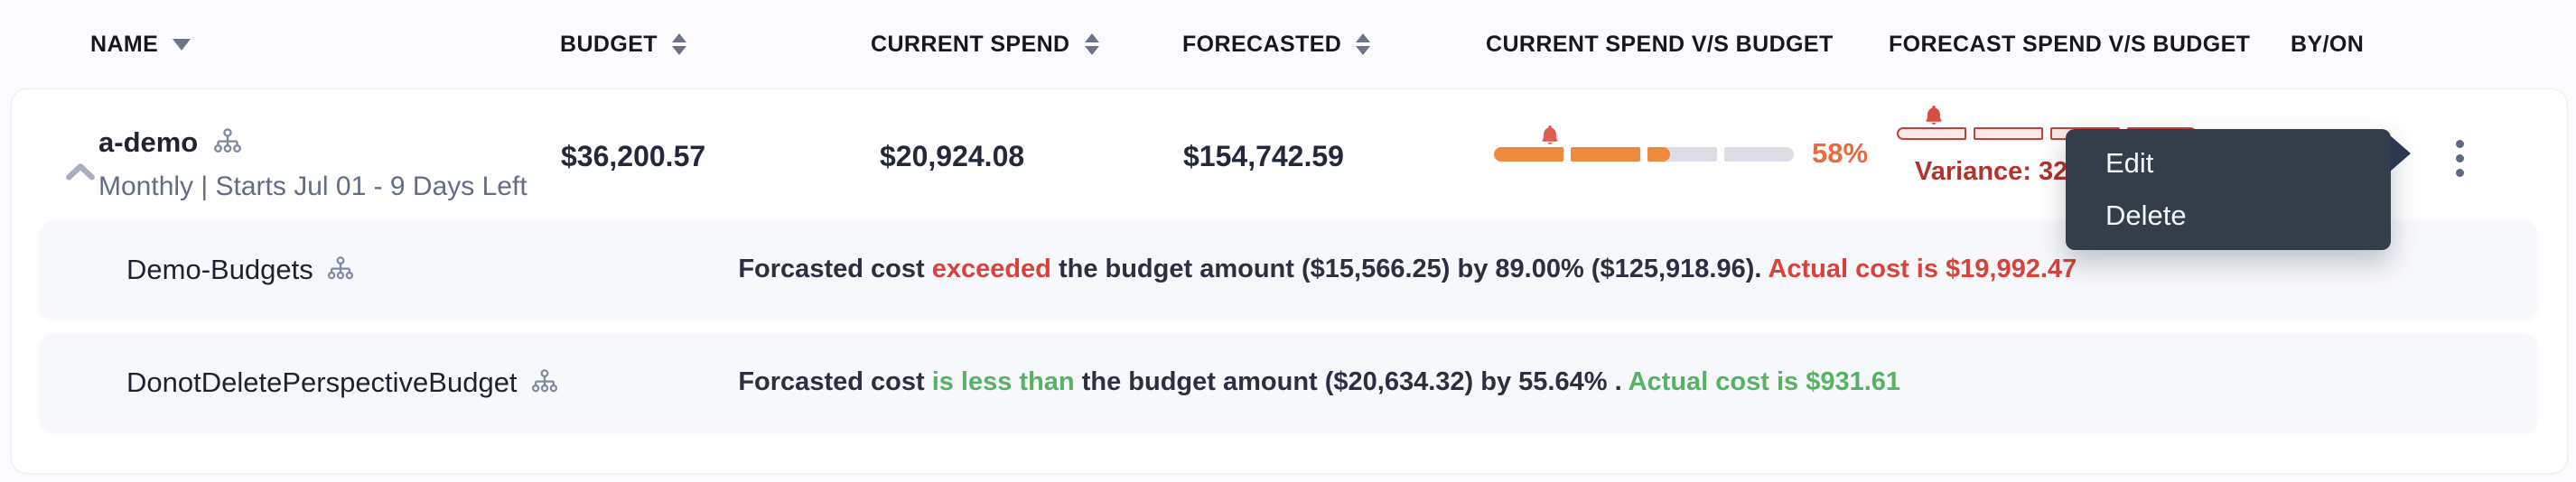  I want to click on column-header-by-on: BY/ON, so click(2327, 44).